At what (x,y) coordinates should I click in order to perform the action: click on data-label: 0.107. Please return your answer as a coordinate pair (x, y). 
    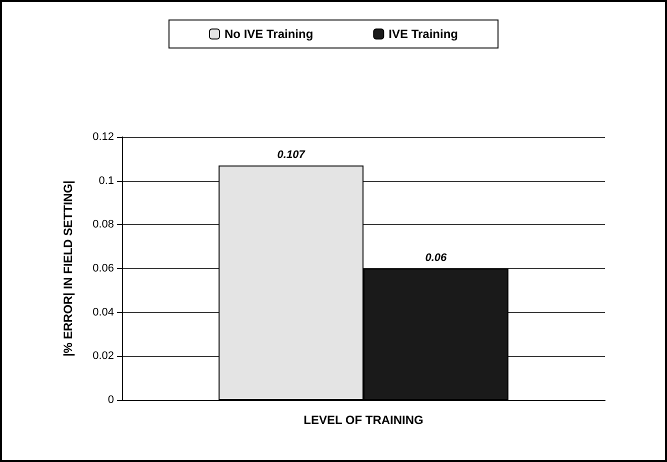
    Looking at the image, I should click on (291, 154).